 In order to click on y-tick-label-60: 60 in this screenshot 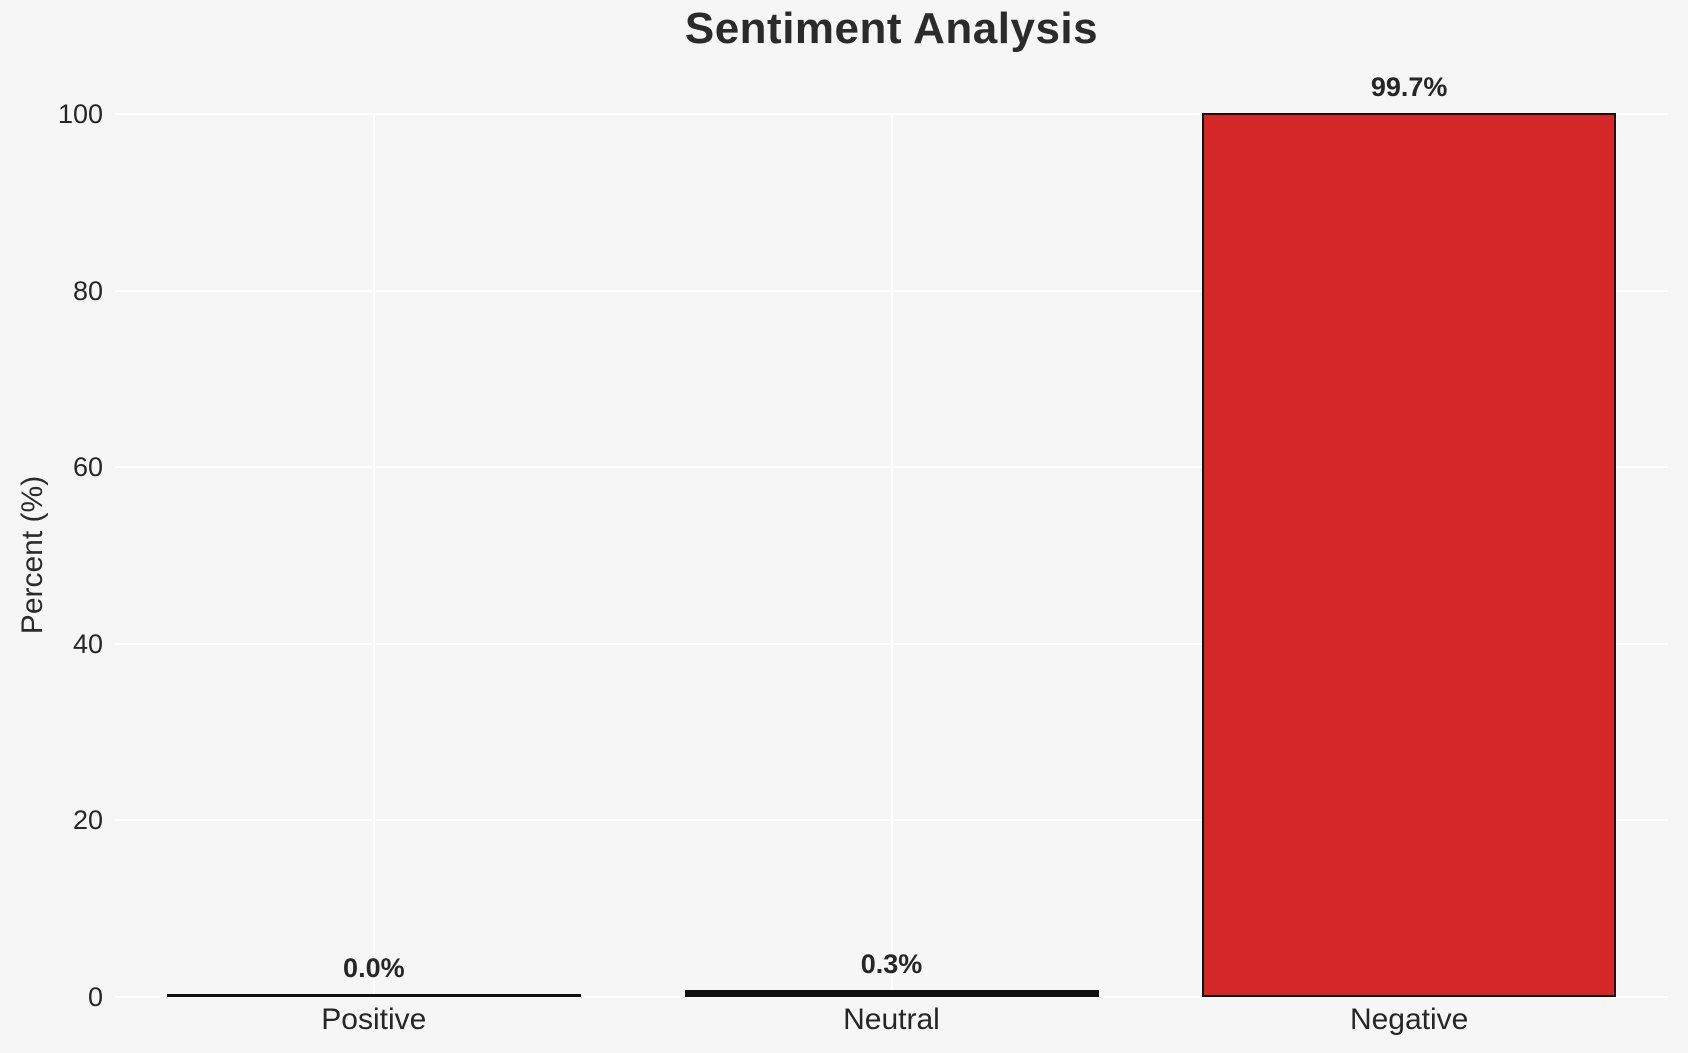, I will do `click(87, 467)`.